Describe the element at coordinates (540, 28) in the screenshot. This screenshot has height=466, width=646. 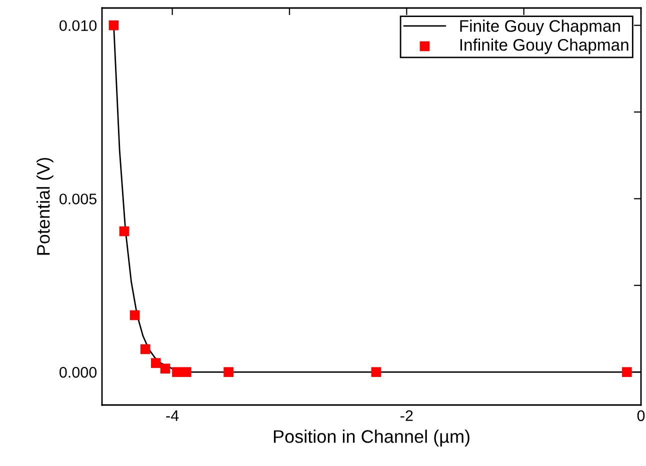
I see `legend-label: Finite Gouy Chapman` at that location.